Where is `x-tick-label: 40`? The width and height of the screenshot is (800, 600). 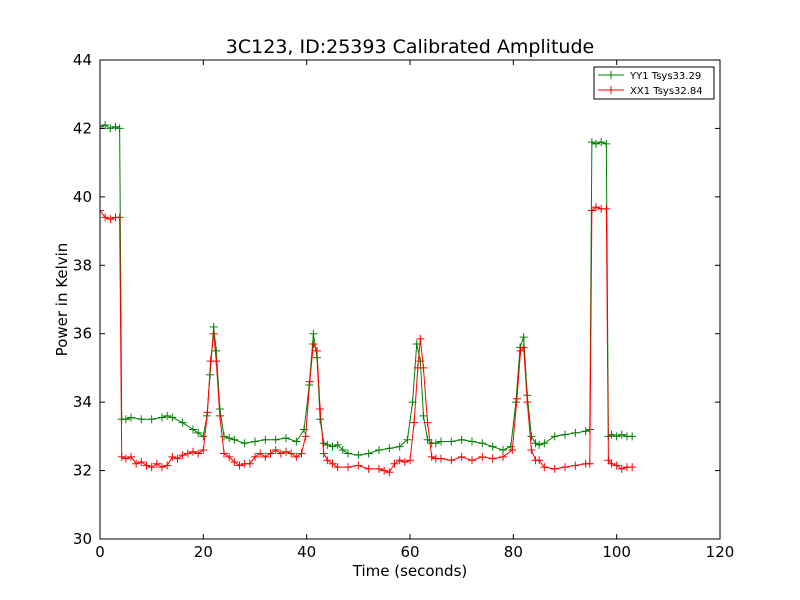
x-tick-label: 40 is located at coordinates (306, 552).